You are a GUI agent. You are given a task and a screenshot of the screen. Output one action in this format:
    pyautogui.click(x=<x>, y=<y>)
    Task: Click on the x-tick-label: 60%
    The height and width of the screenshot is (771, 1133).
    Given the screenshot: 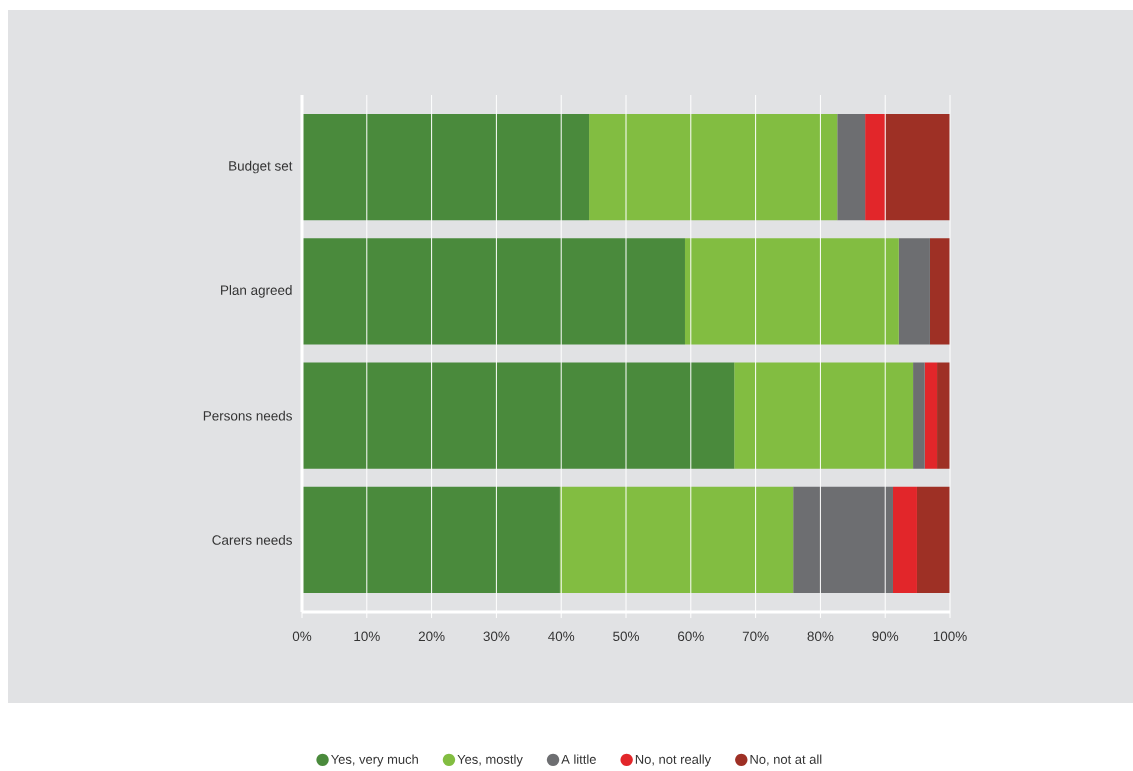 What is the action you would take?
    pyautogui.click(x=691, y=636)
    